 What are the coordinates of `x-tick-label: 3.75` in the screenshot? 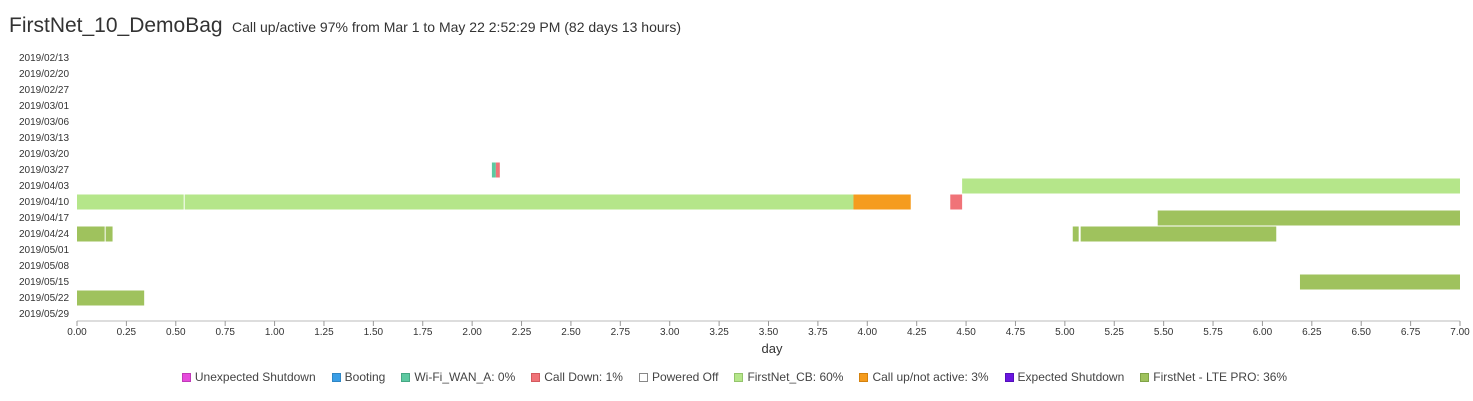 It's located at (818, 332).